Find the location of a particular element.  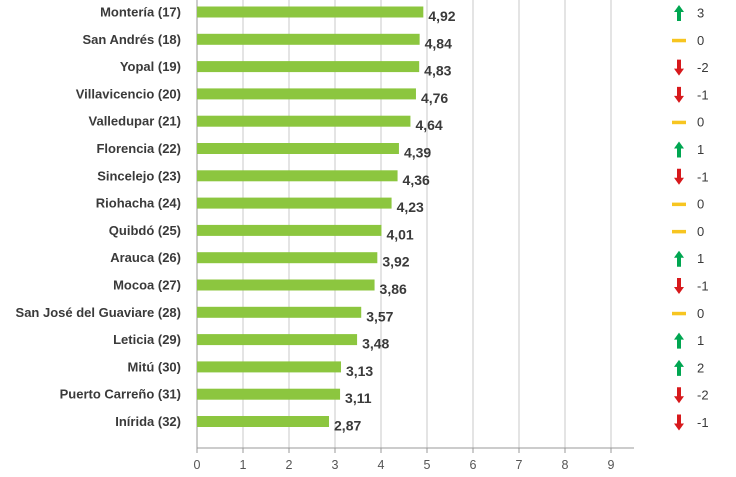

category-label: Yopal (19) is located at coordinates (150, 66).